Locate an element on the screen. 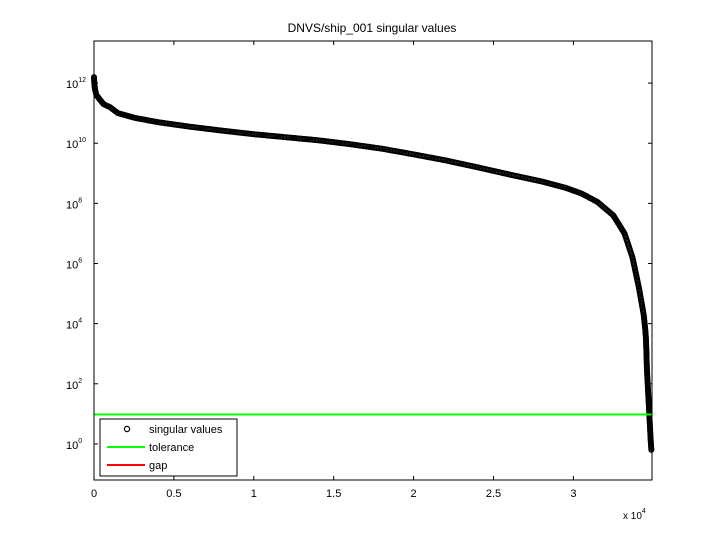 Image resolution: width=720 pixels, height=540 pixels. x-multiplier-base: x 10 is located at coordinates (632, 516).